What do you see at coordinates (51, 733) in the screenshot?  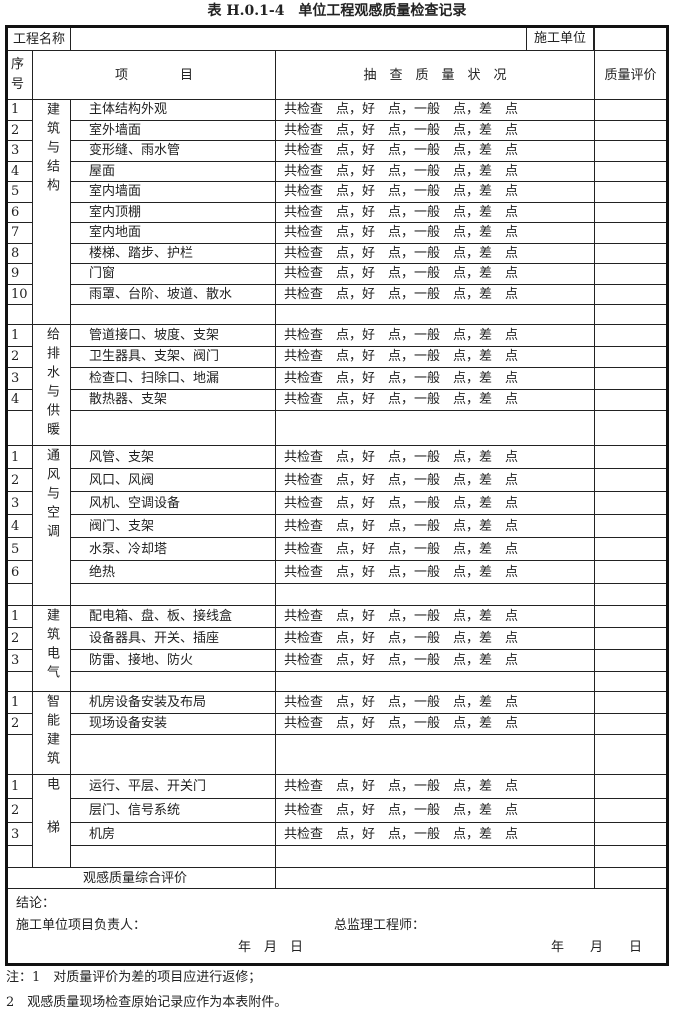 I see `category-cell: 智能建筑` at bounding box center [51, 733].